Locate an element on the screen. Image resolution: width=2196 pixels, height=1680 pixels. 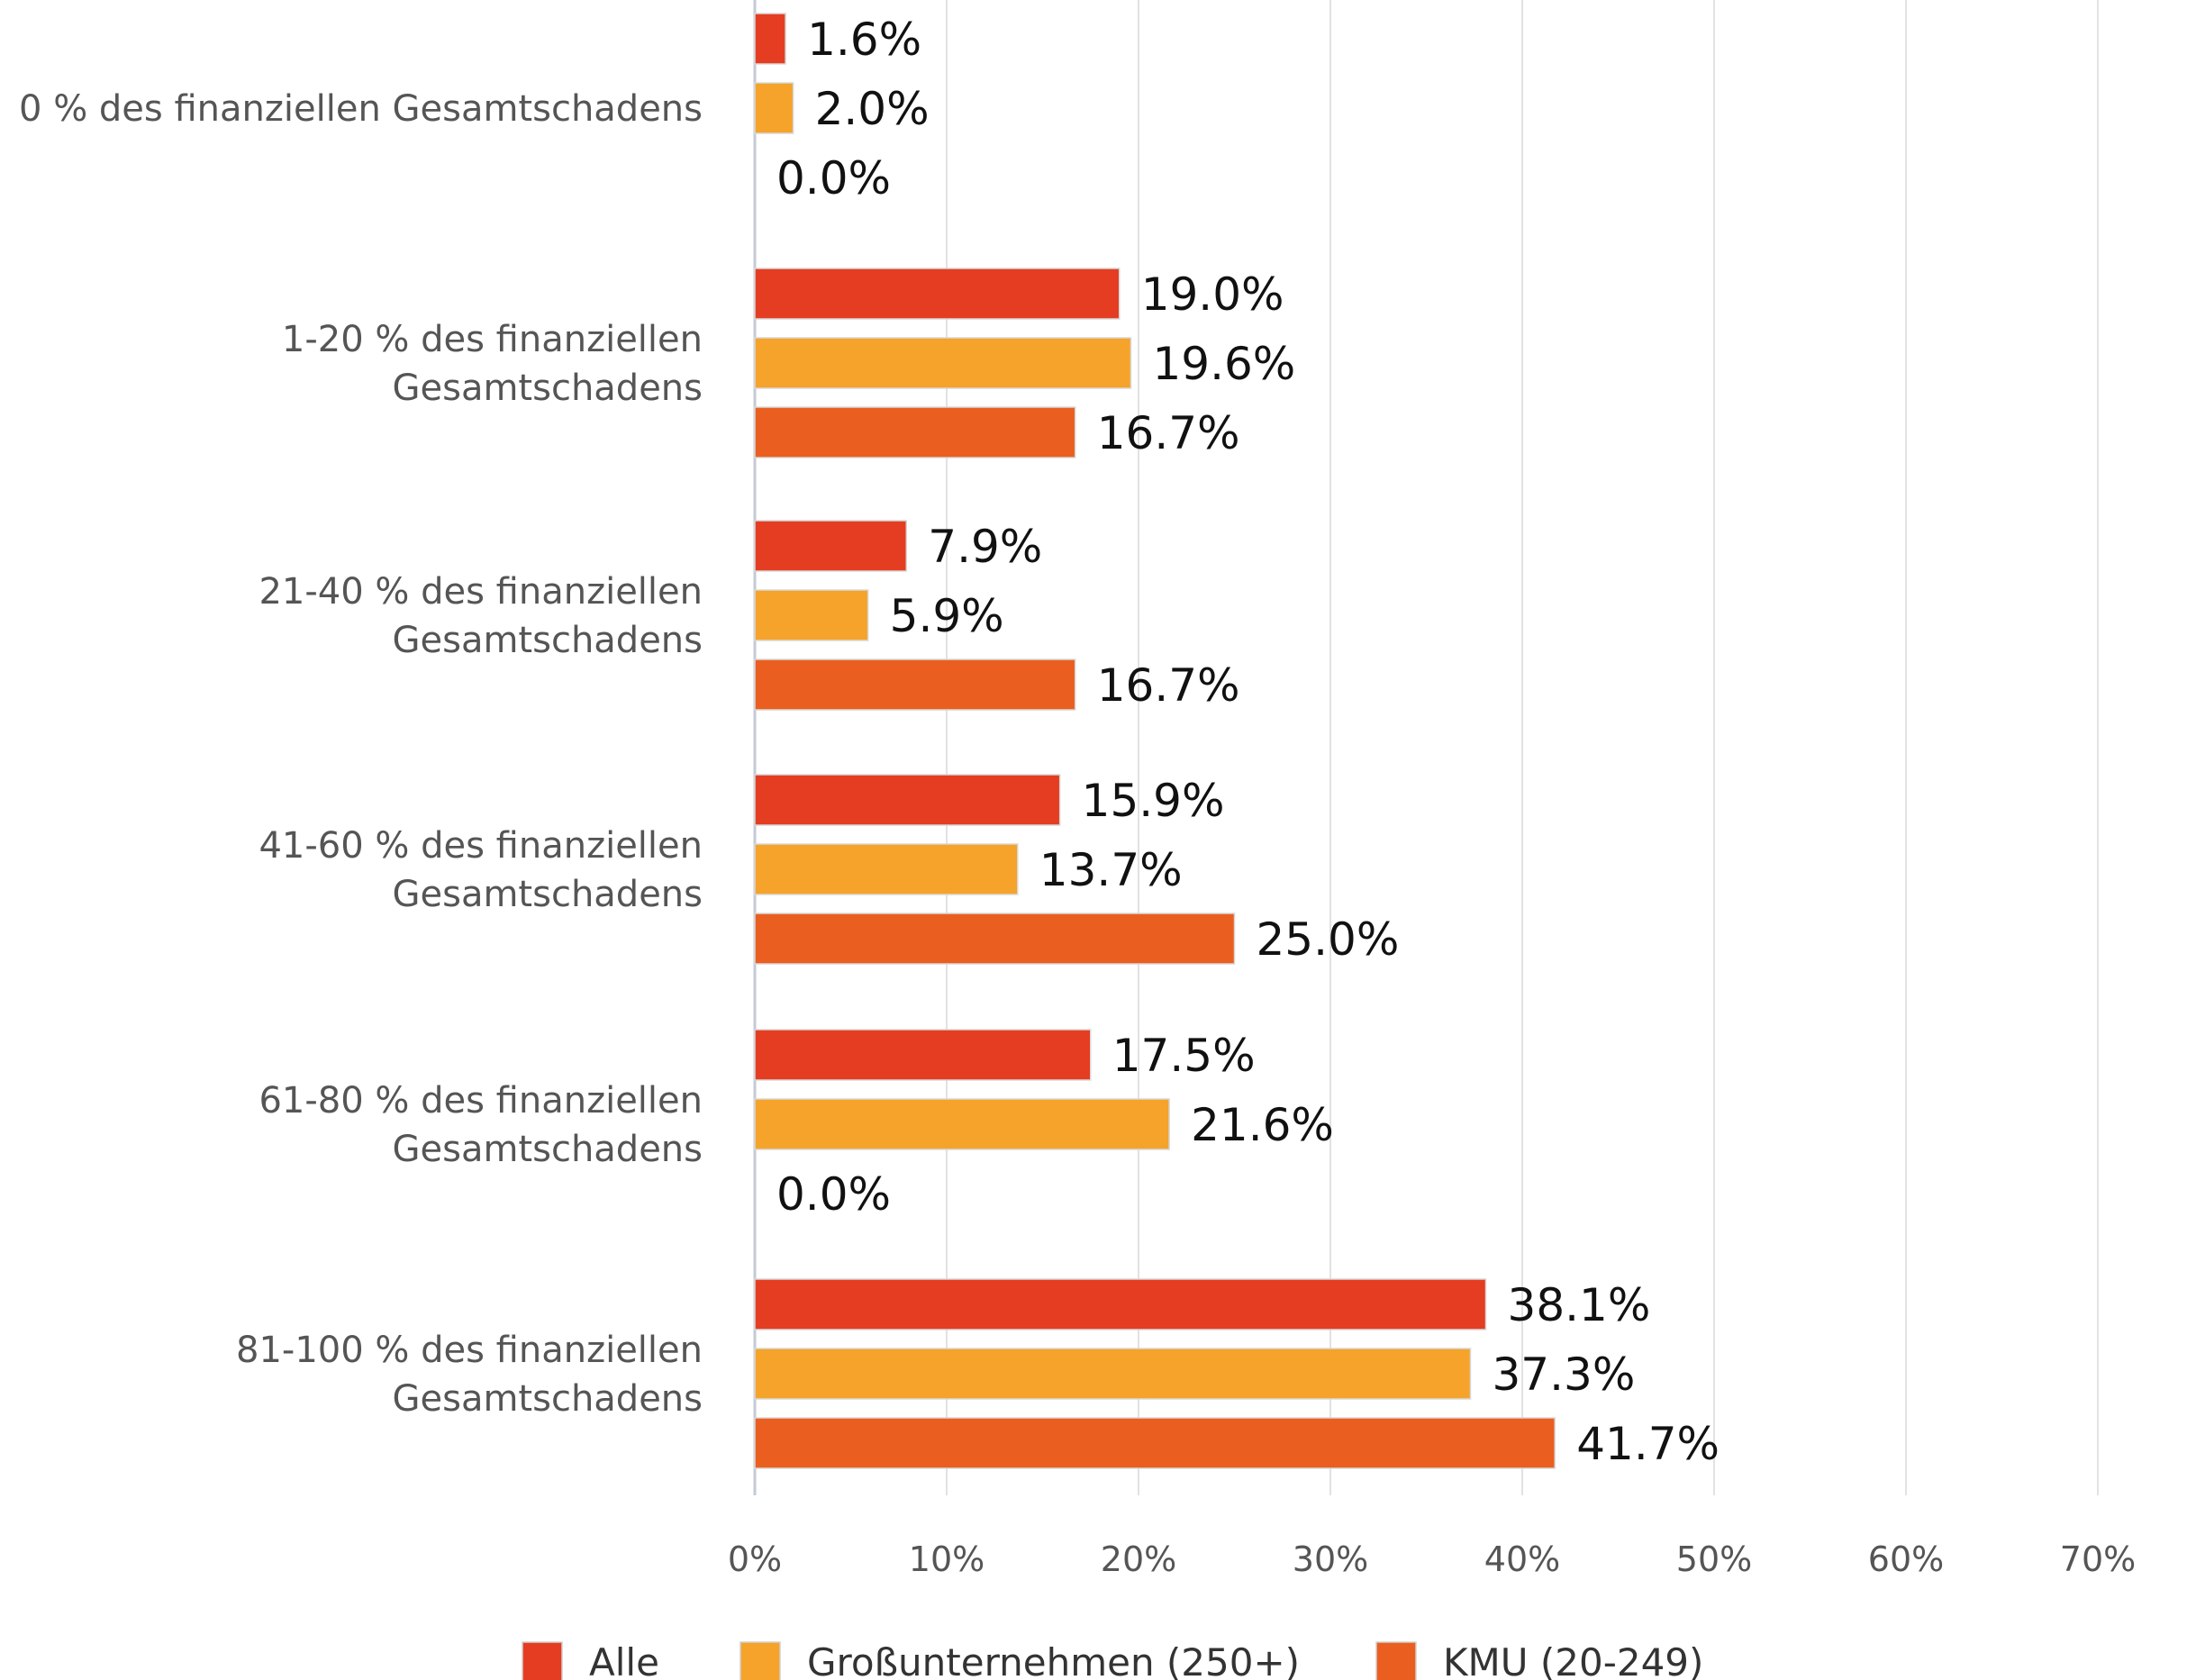
value-label: 37.3% is located at coordinates (1563, 1375).